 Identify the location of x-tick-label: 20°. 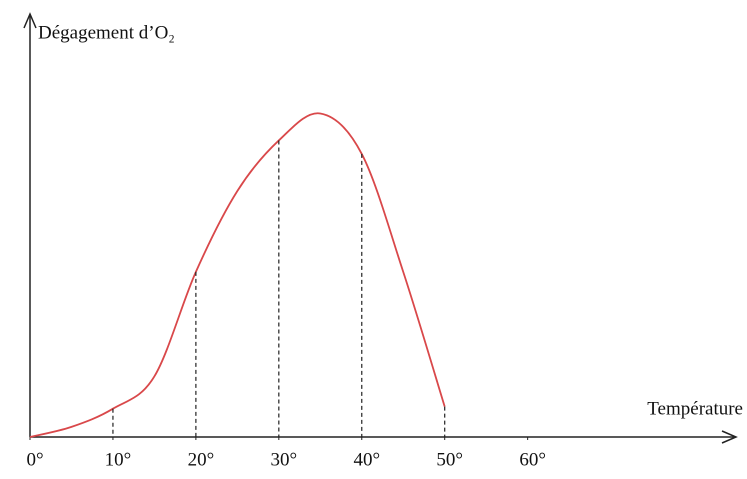
(201, 459).